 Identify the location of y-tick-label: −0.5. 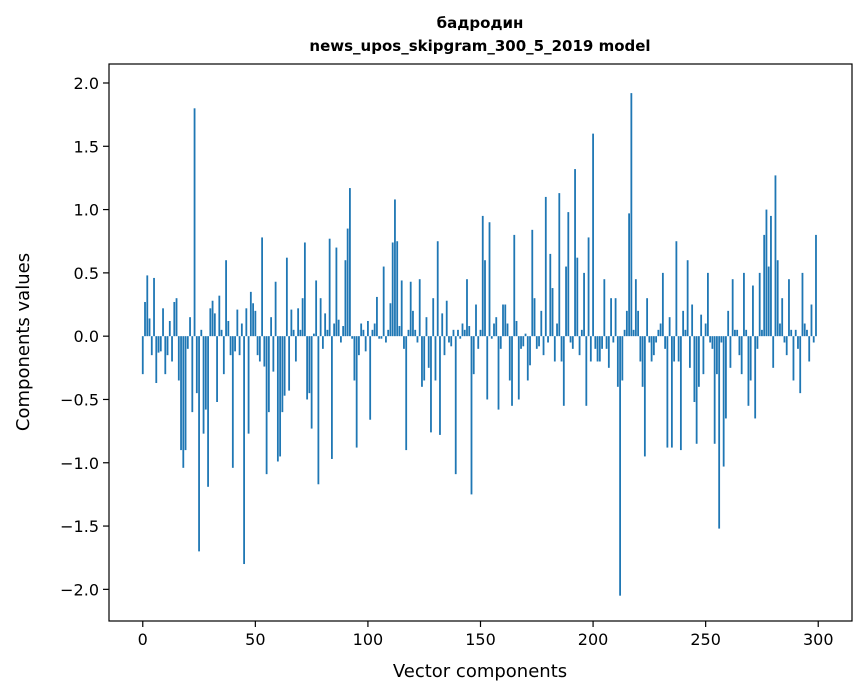
(79, 399).